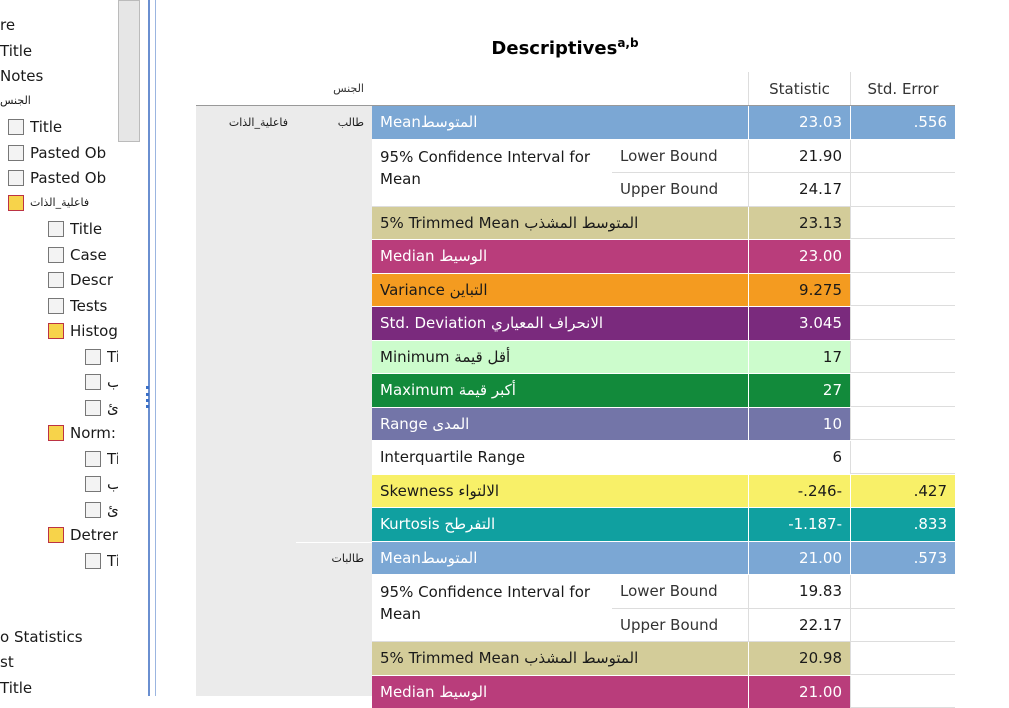 The width and height of the screenshot is (1009, 708). What do you see at coordinates (7, 662) in the screenshot?
I see `tree-item: st` at bounding box center [7, 662].